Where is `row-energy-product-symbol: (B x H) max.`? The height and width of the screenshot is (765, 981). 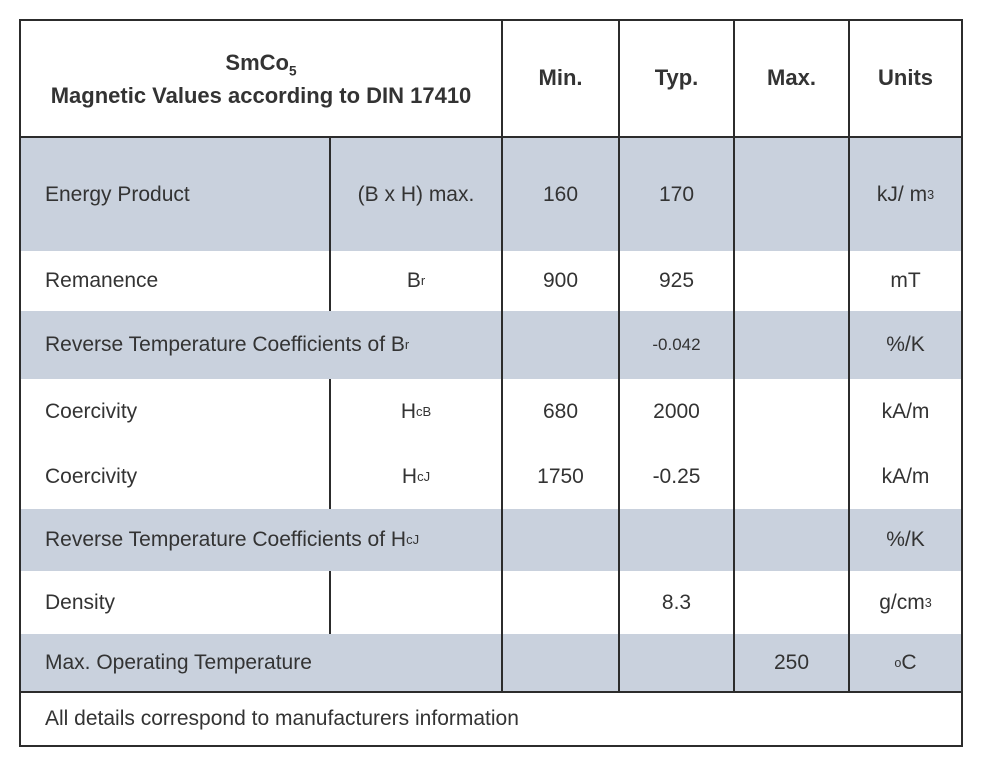
row-energy-product-symbol: (B x H) max. is located at coordinates (415, 194).